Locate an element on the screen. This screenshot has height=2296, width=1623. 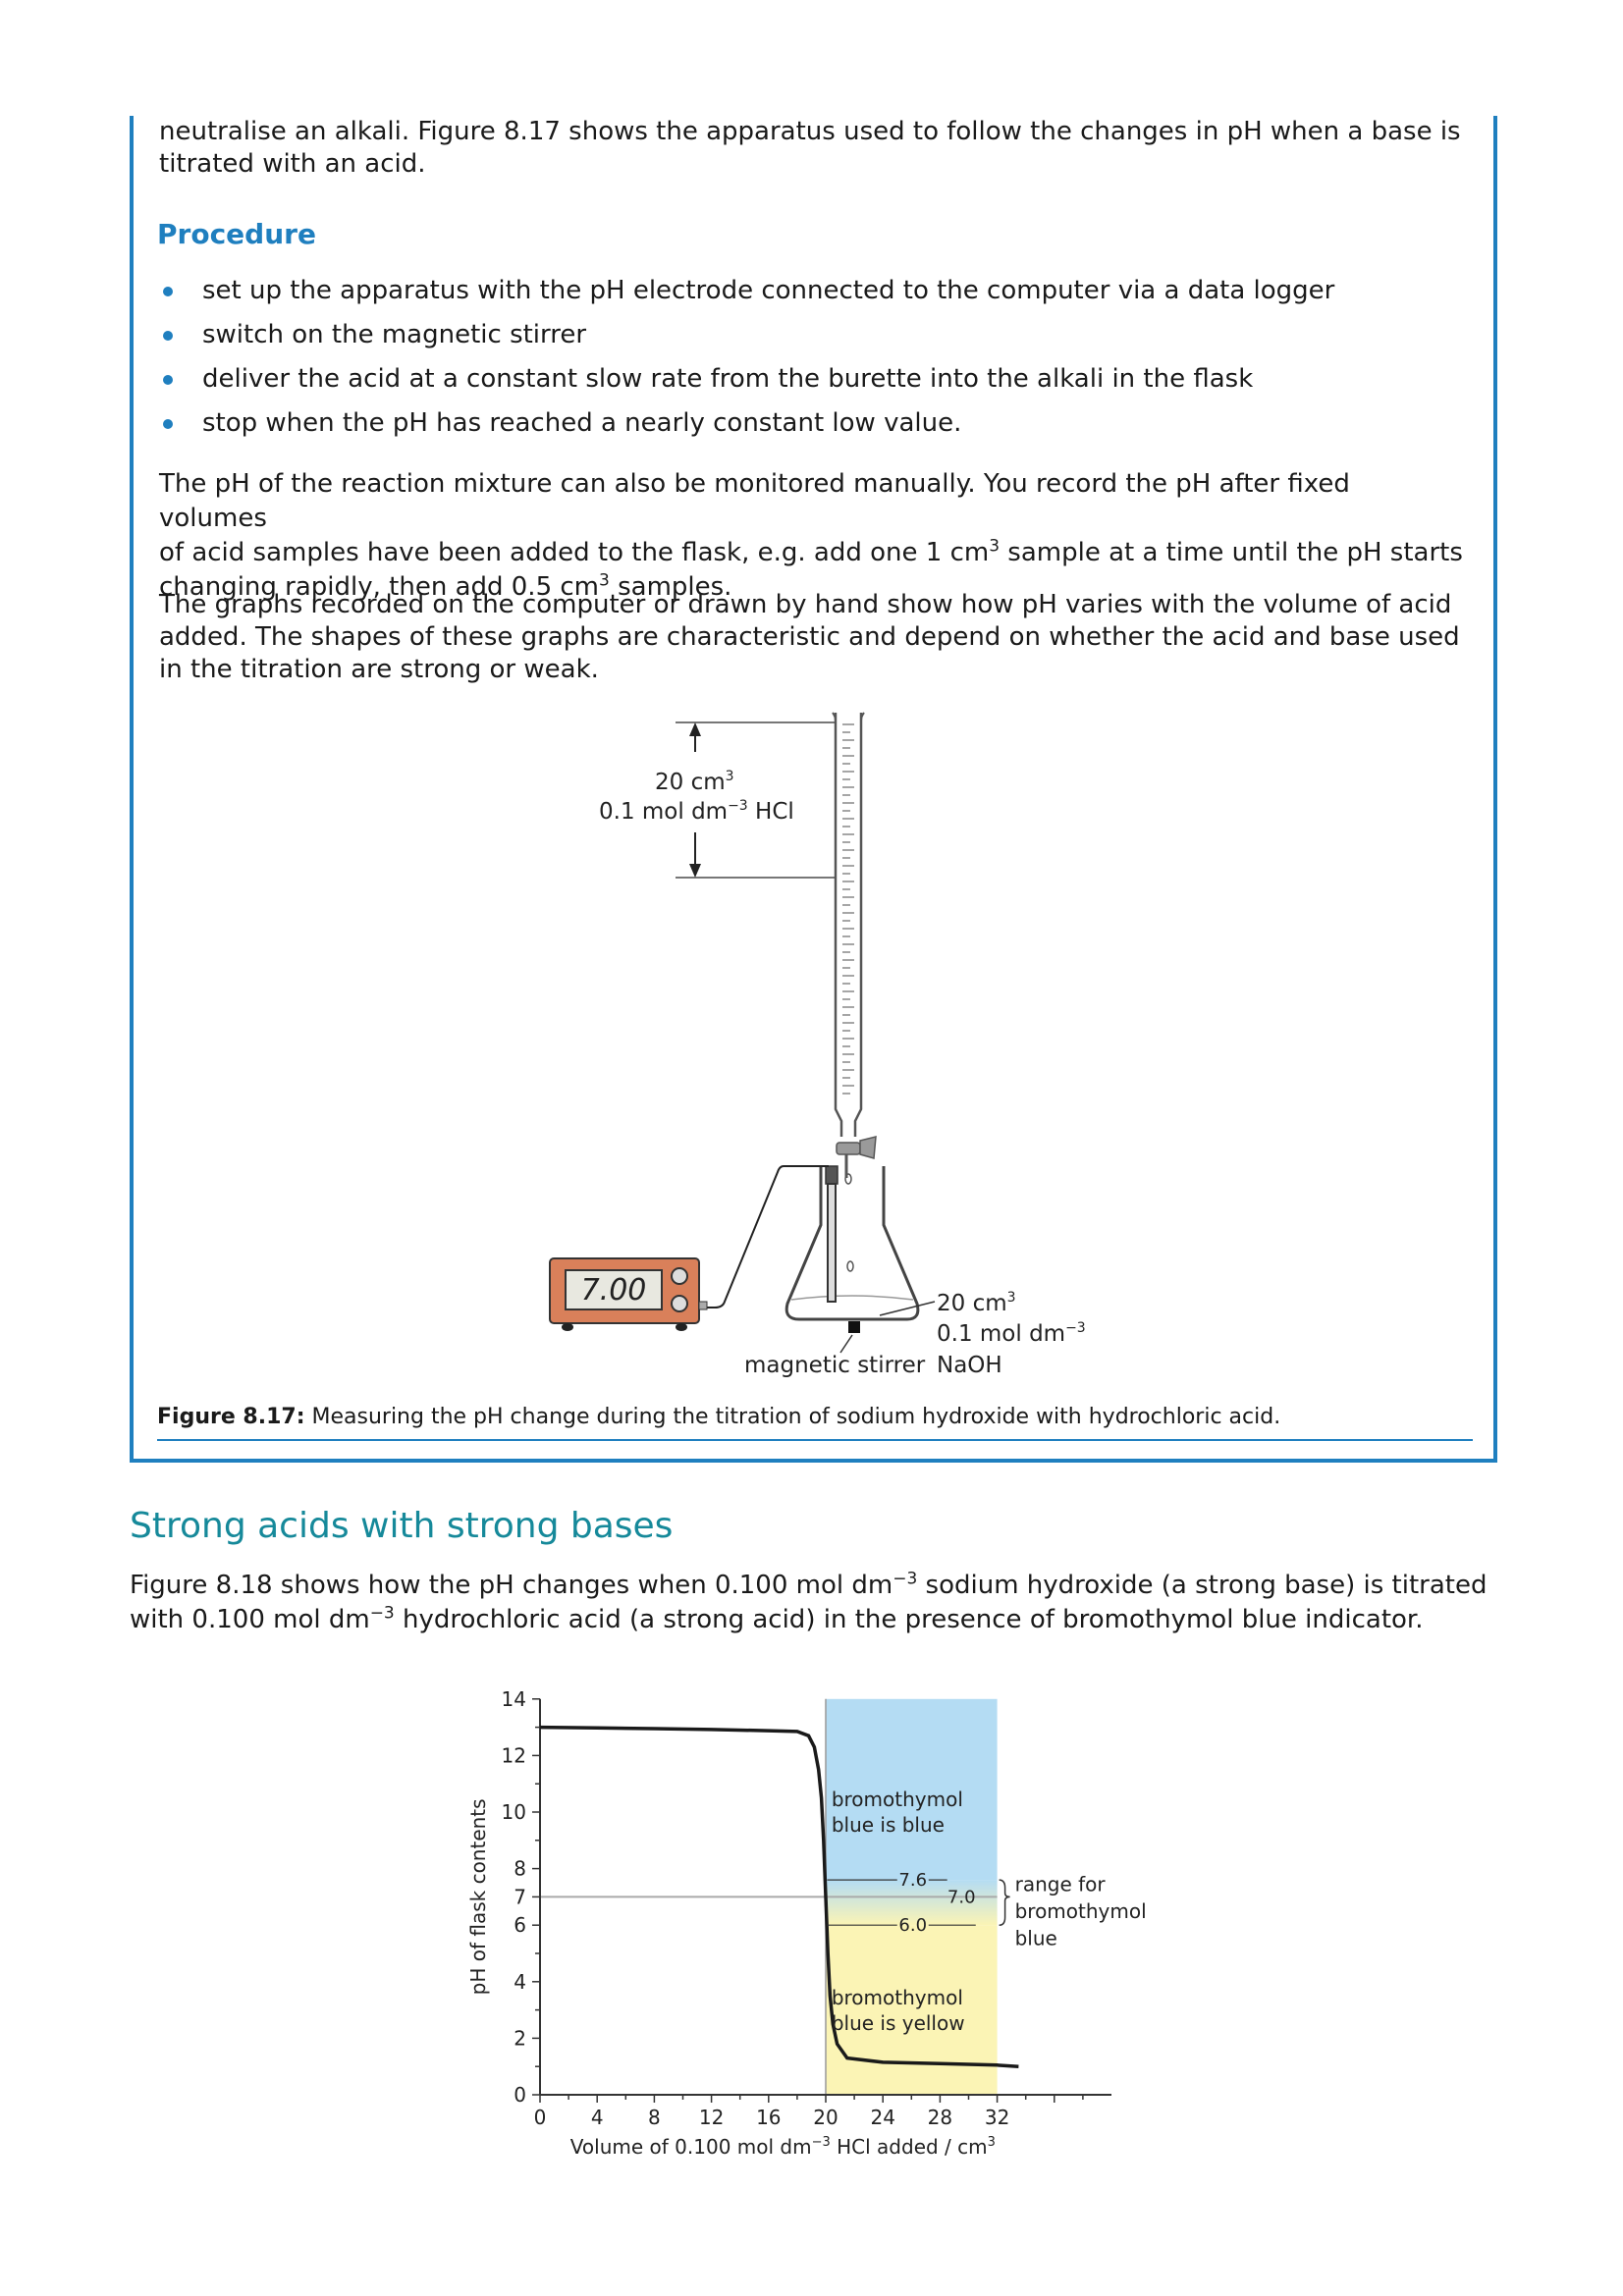
y-tick-label: 4 is located at coordinates (520, 1982).